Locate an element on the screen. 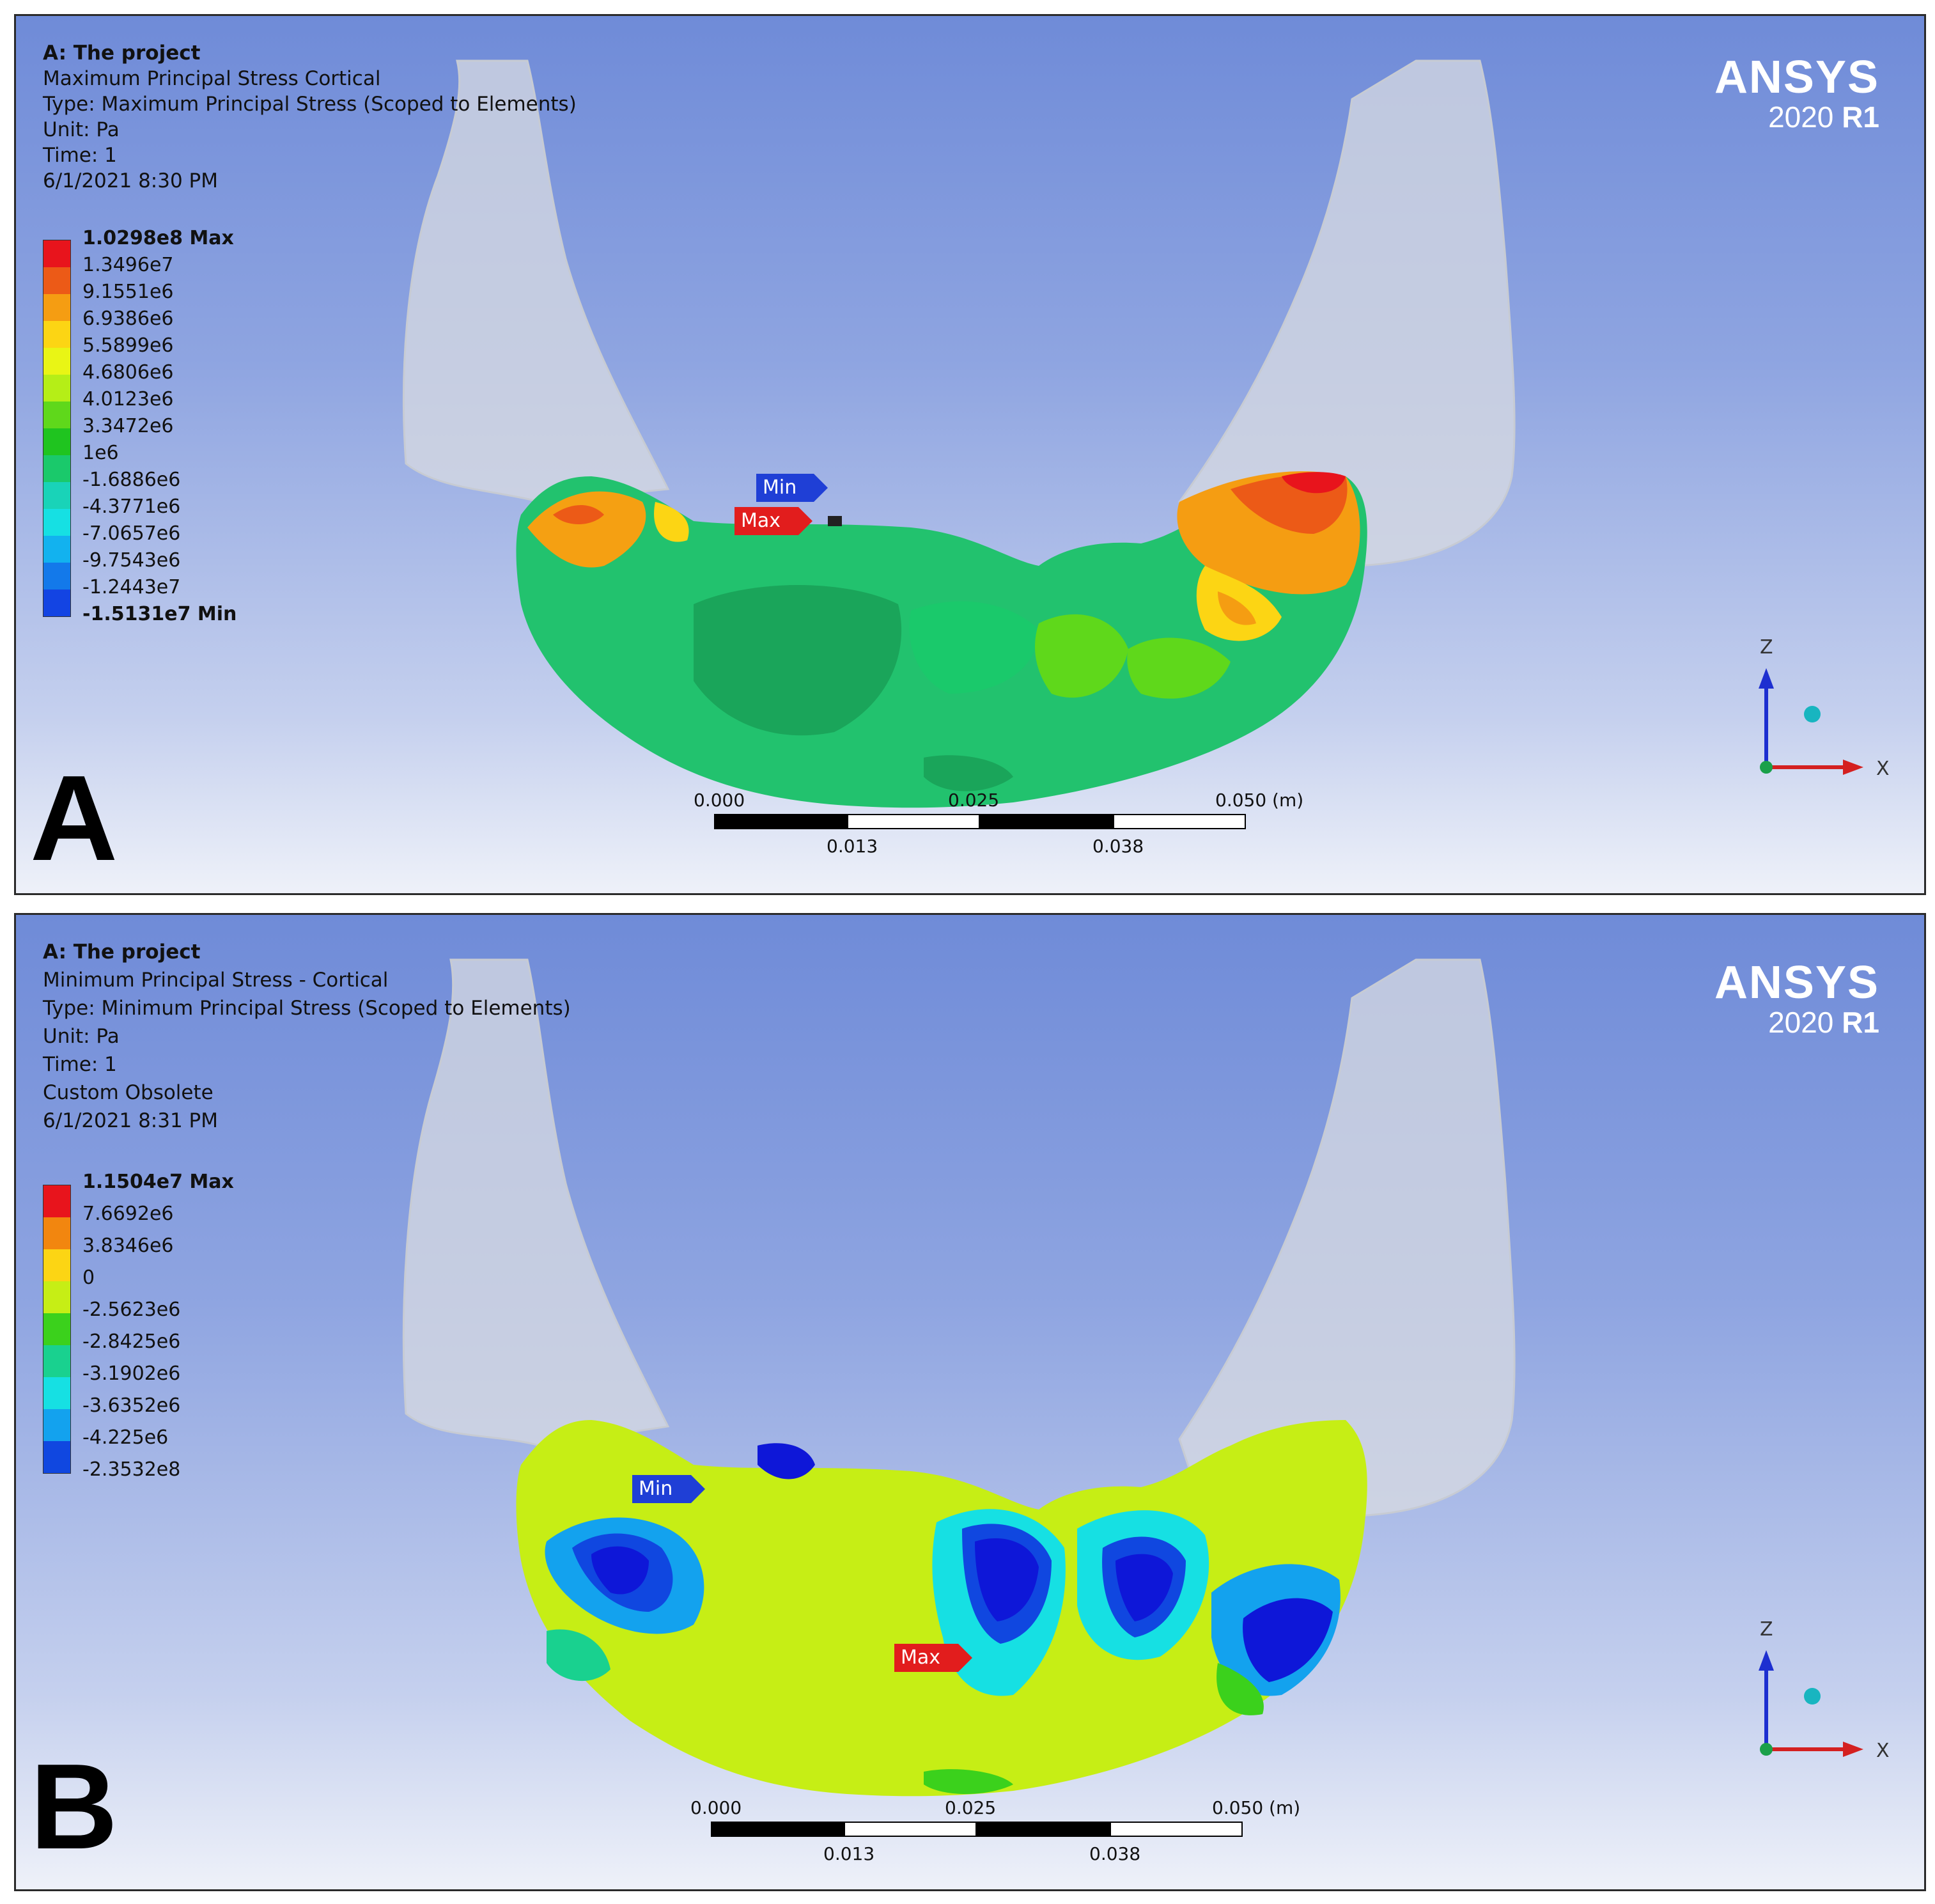  scale-bar-a: 0.000 0.025 0.050 (m) 0.013 0.038 is located at coordinates (998, 825).